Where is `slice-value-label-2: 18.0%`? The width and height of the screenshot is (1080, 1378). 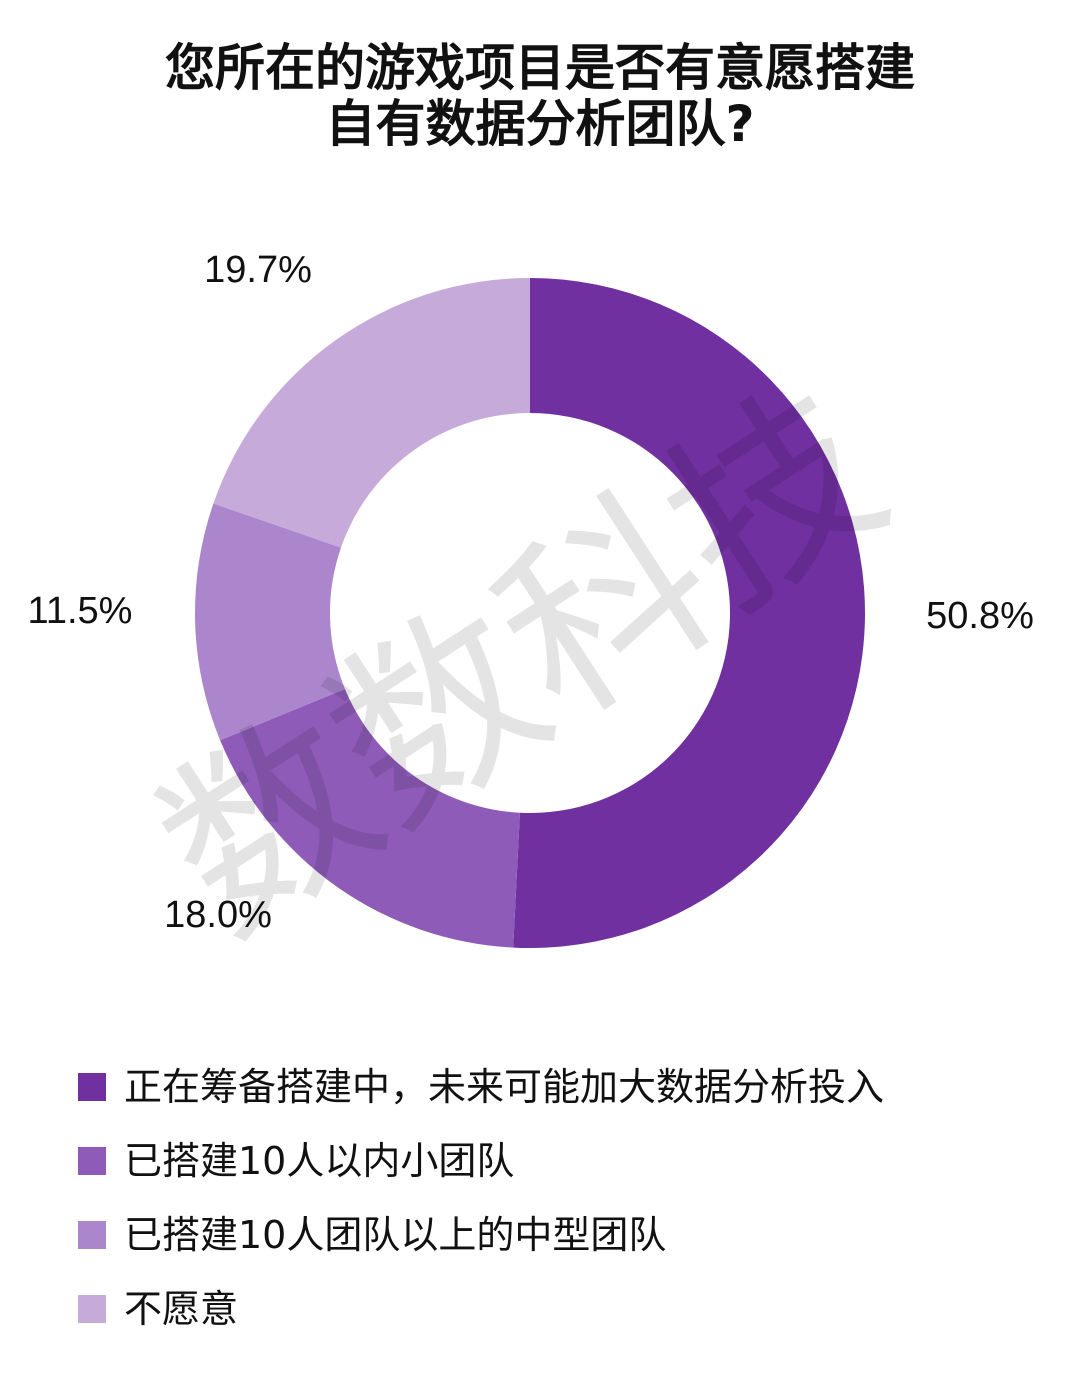
slice-value-label-2: 18.0% is located at coordinates (218, 915).